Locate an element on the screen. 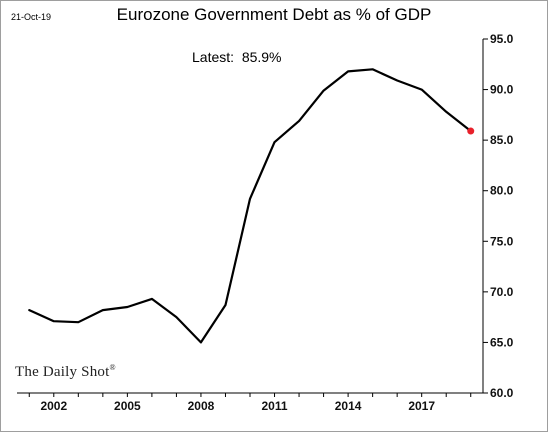 The width and height of the screenshot is (548, 432). x-tick-label: 2014 is located at coordinates (348, 406).